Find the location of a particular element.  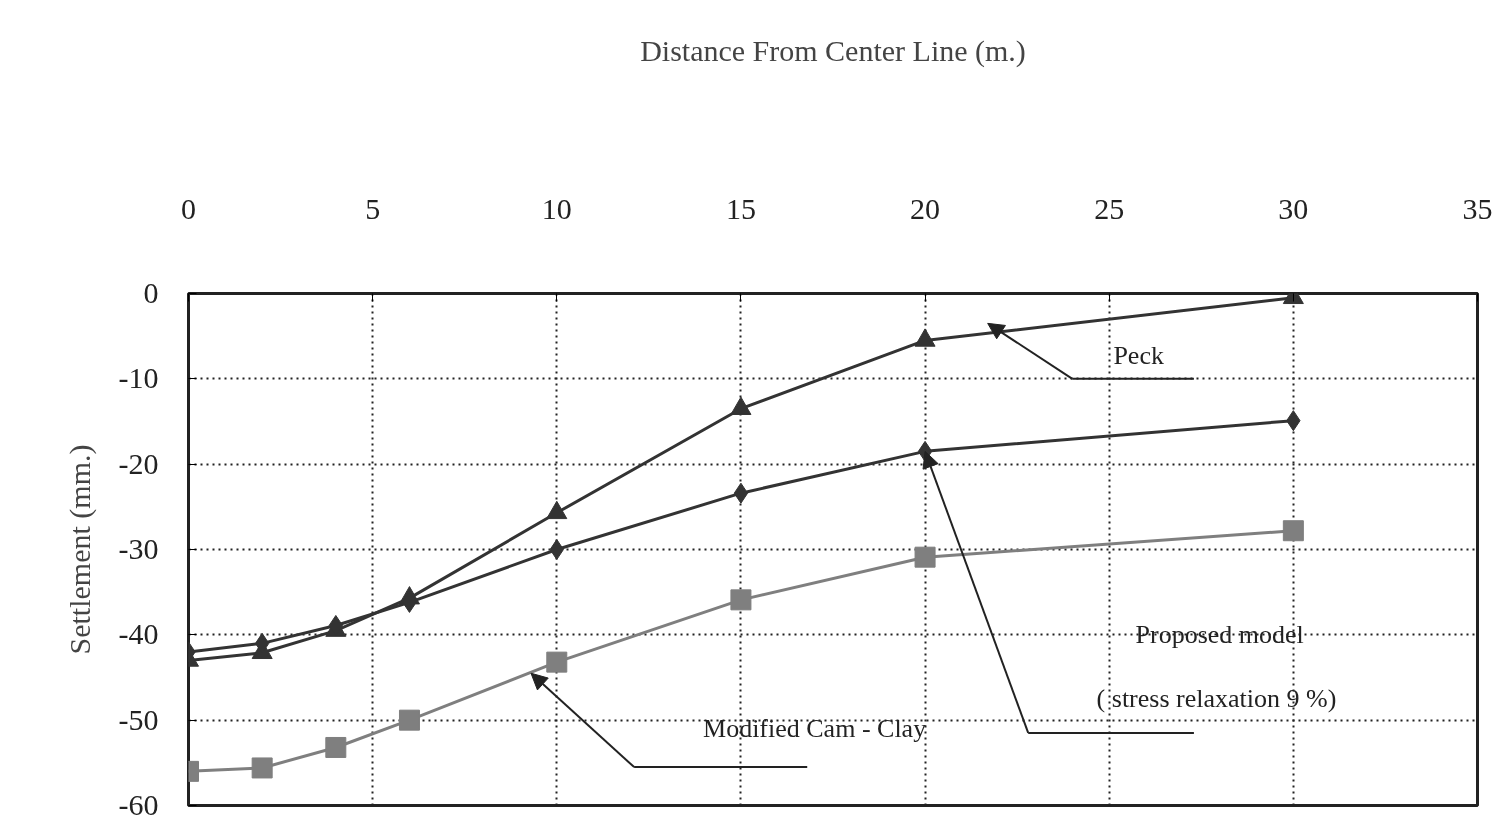

x-tick-label: 20 is located at coordinates (925, 208).